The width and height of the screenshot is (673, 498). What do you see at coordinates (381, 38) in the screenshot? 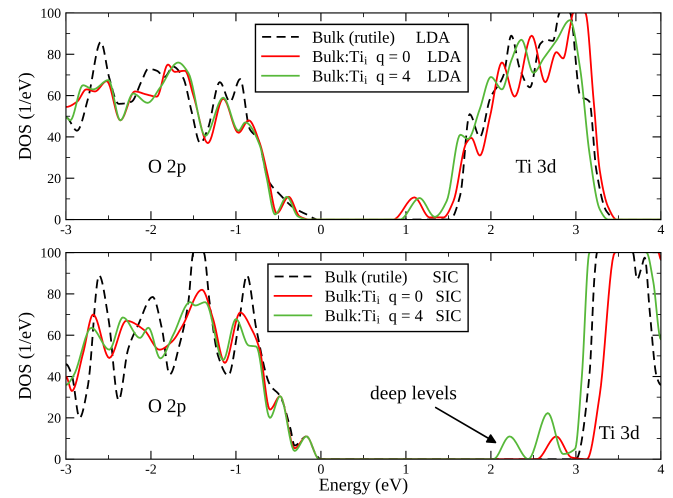
I see `legend-label: Bulk (rutile) LDA` at bounding box center [381, 38].